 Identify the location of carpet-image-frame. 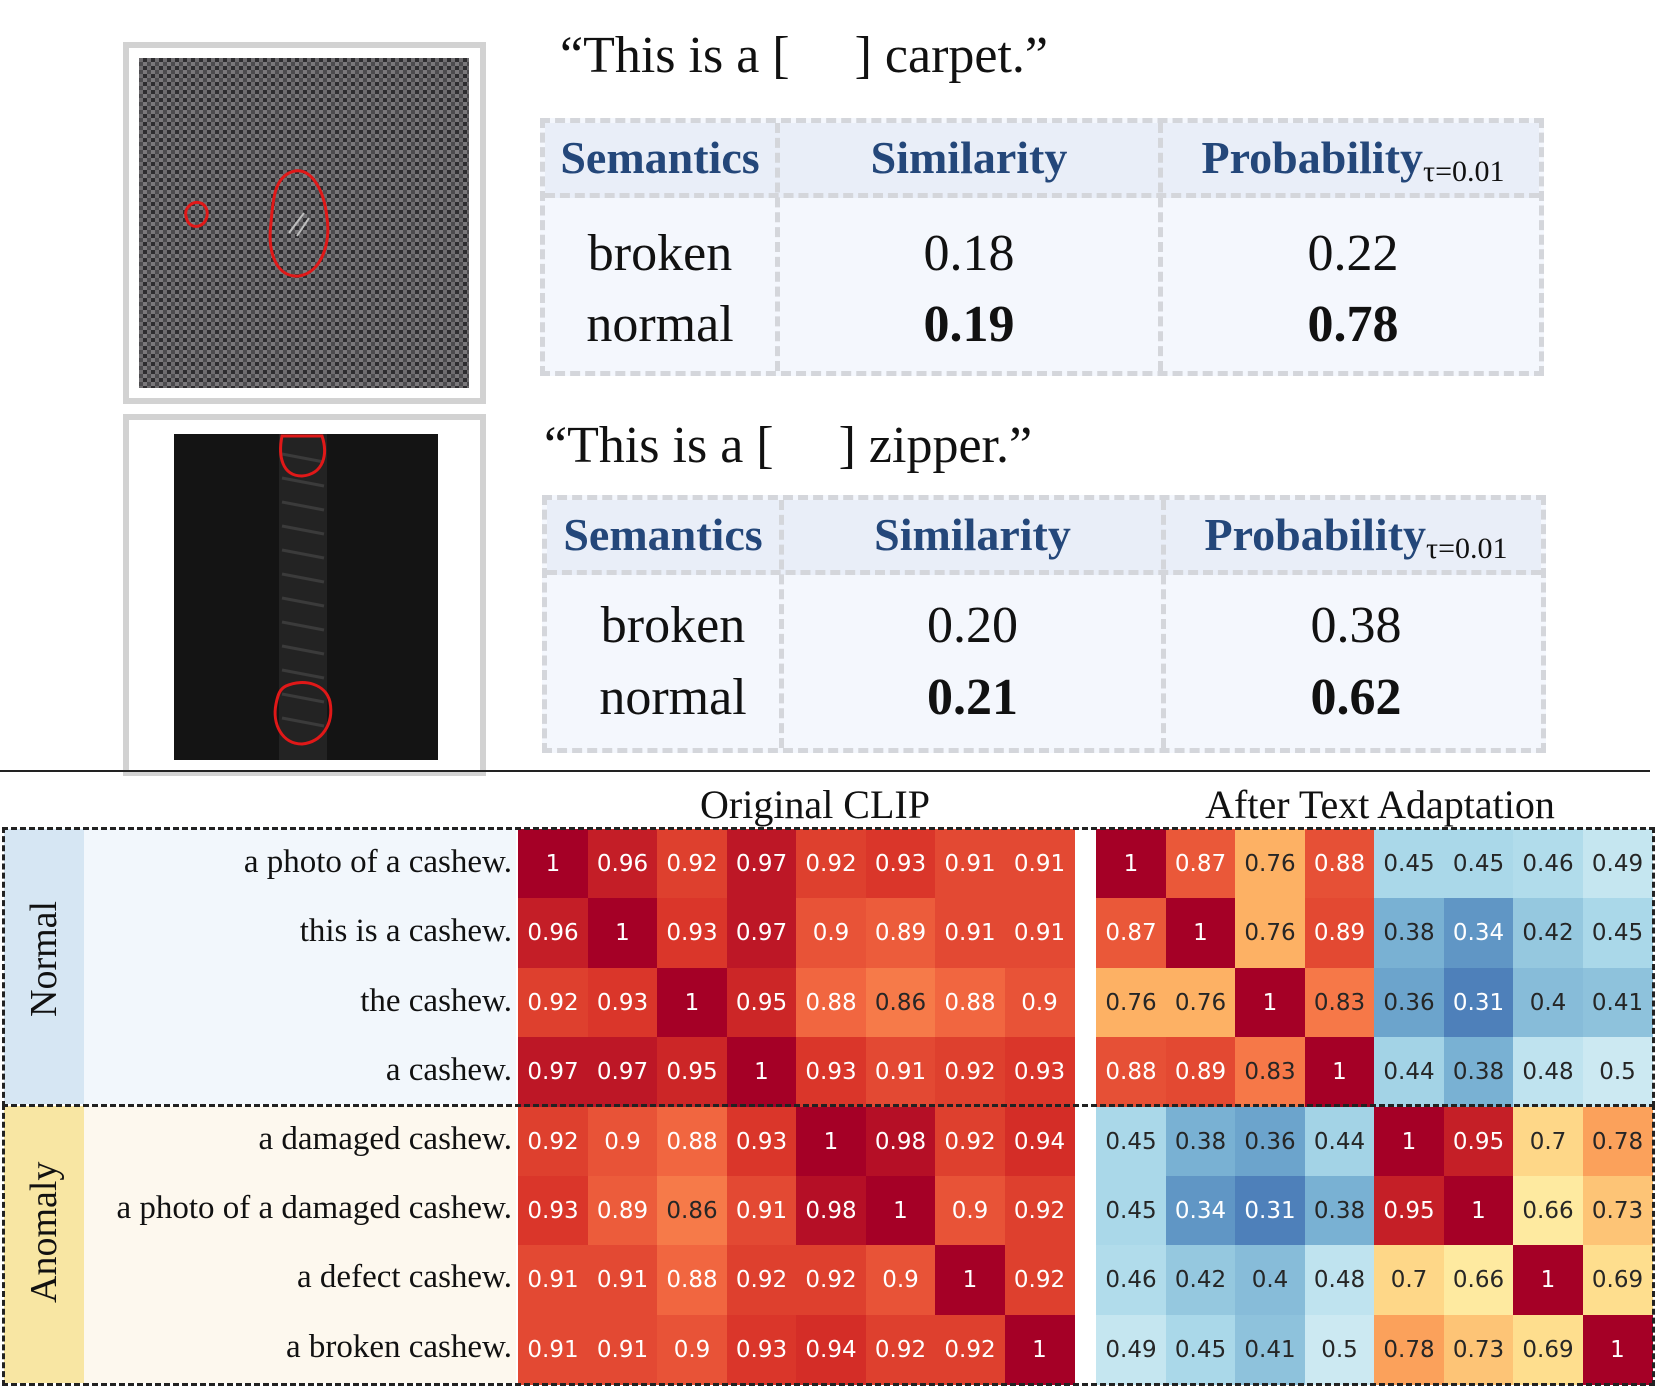
(304, 223).